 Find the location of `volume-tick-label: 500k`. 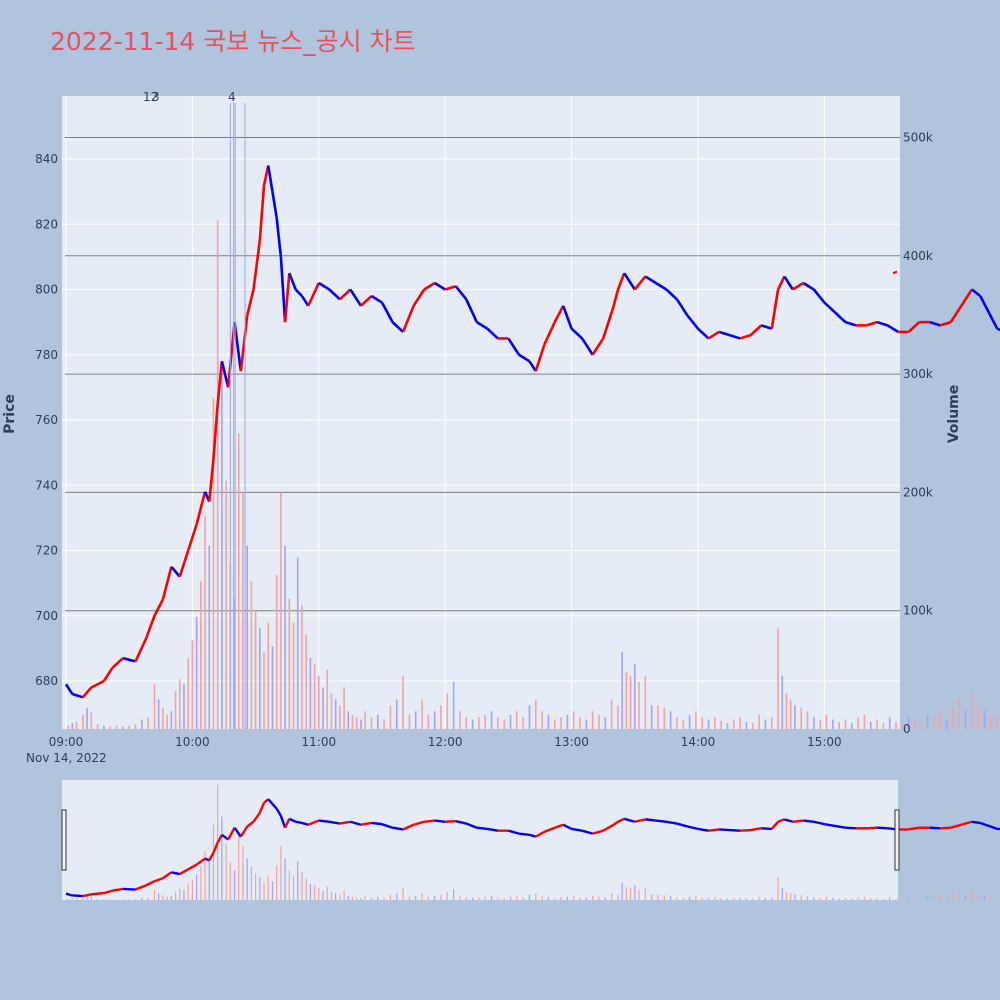

volume-tick-label: 500k is located at coordinates (918, 138).